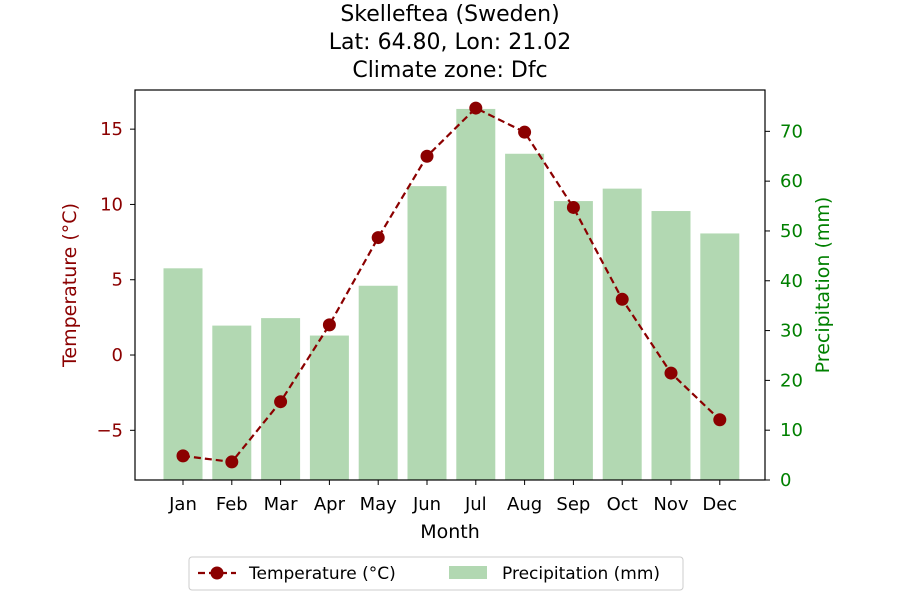 Image resolution: width=900 pixels, height=600 pixels. What do you see at coordinates (791, 380) in the screenshot?
I see `precipitation-tick-label: 20` at bounding box center [791, 380].